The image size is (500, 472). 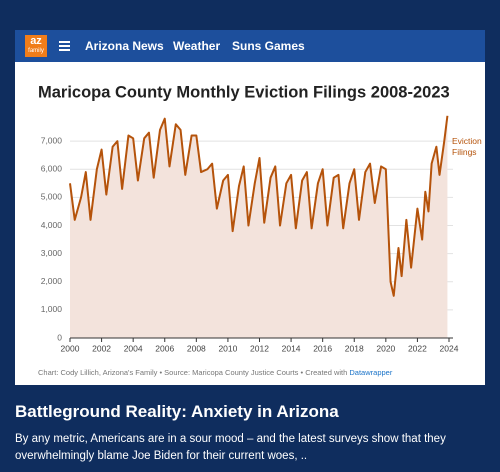 What do you see at coordinates (196, 348) in the screenshot?
I see `x-tick-label: 2008` at bounding box center [196, 348].